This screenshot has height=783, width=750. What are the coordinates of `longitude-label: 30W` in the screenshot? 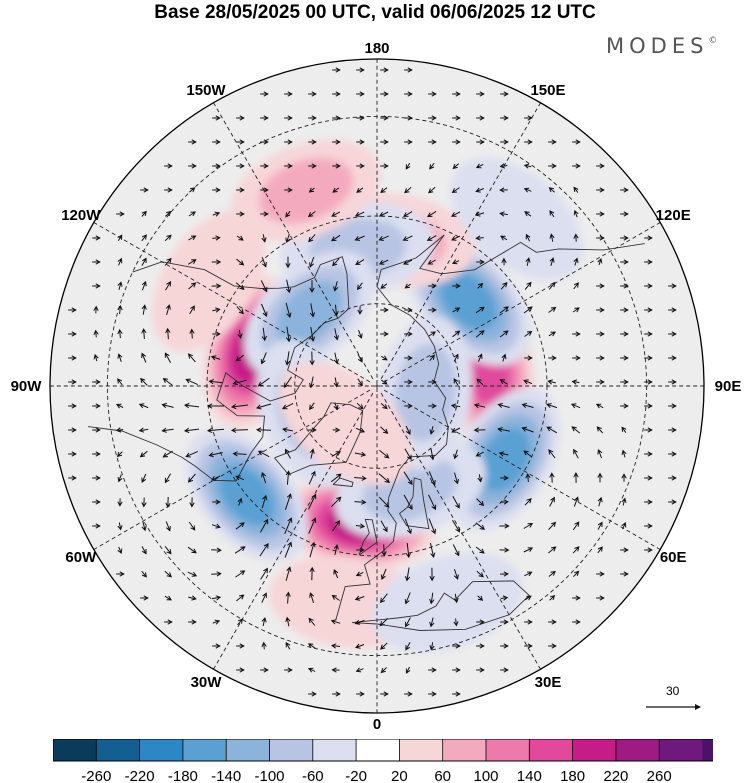 It's located at (207, 682).